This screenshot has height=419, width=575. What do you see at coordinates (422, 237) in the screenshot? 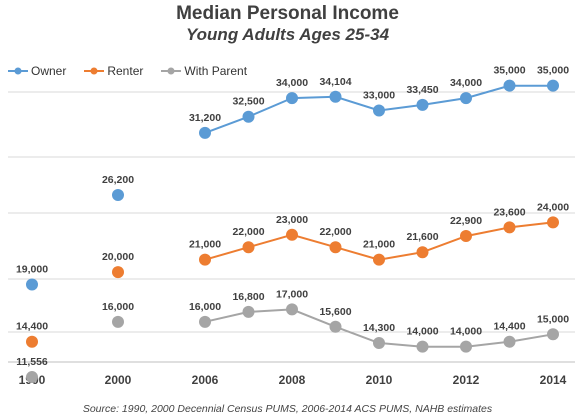
I see `data-label-renter: 21,600` at bounding box center [422, 237].